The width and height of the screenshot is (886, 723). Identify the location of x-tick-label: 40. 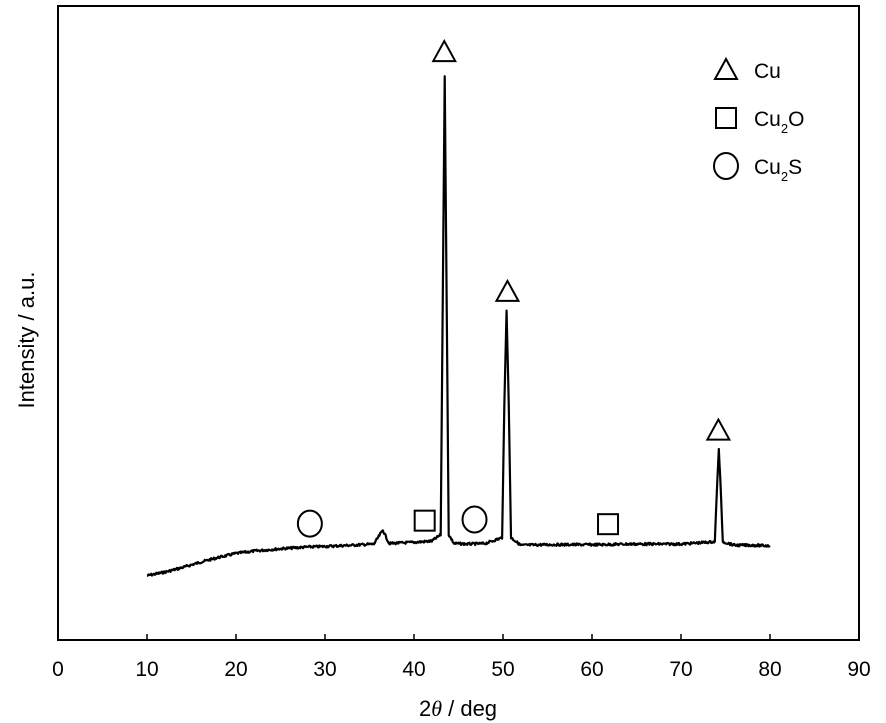
(413, 669).